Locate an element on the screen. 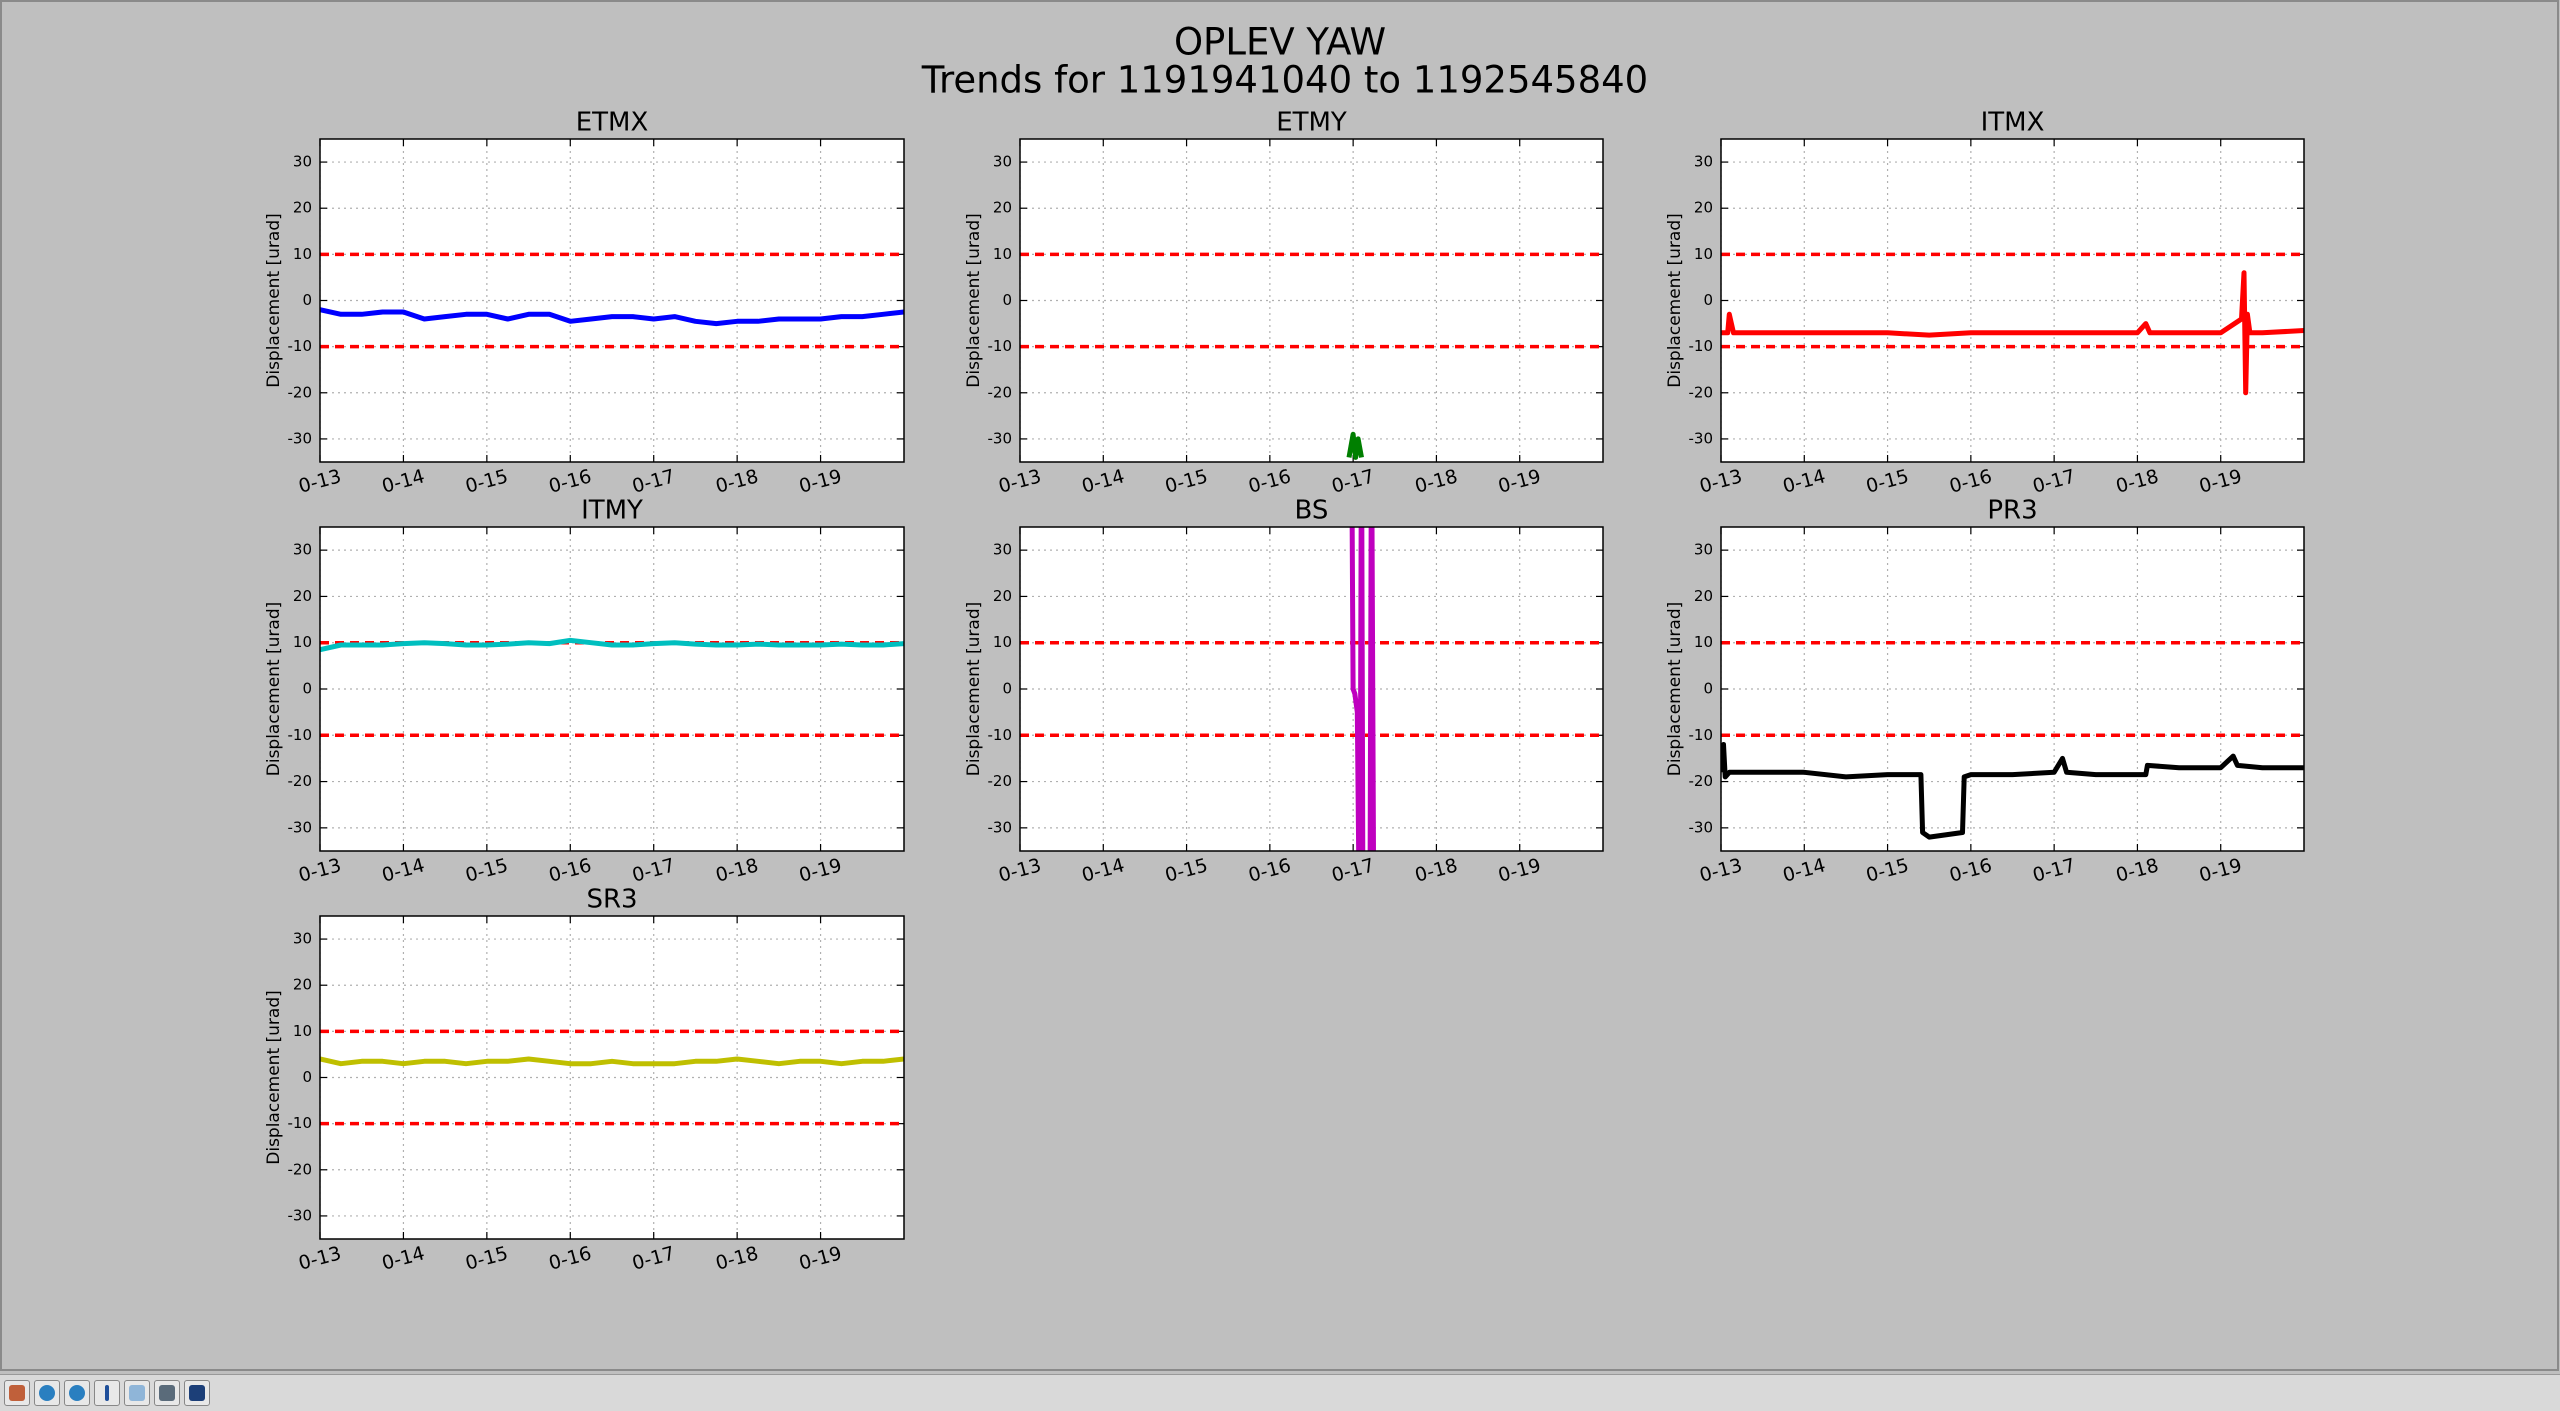 Image resolution: width=2560 pixels, height=1411 pixels. subplot-title: ITMX is located at coordinates (2013, 123).